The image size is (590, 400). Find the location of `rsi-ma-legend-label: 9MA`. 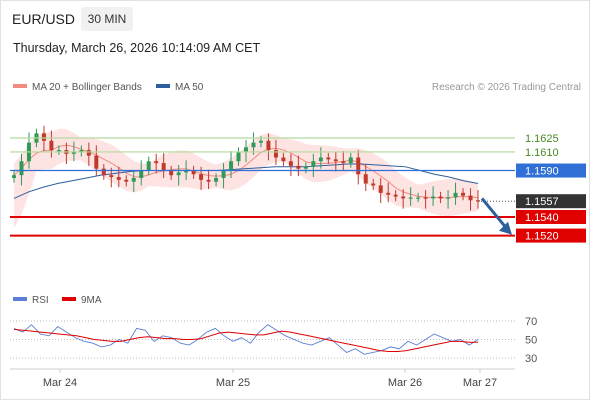

rsi-ma-legend-label: 9MA is located at coordinates (91, 300).